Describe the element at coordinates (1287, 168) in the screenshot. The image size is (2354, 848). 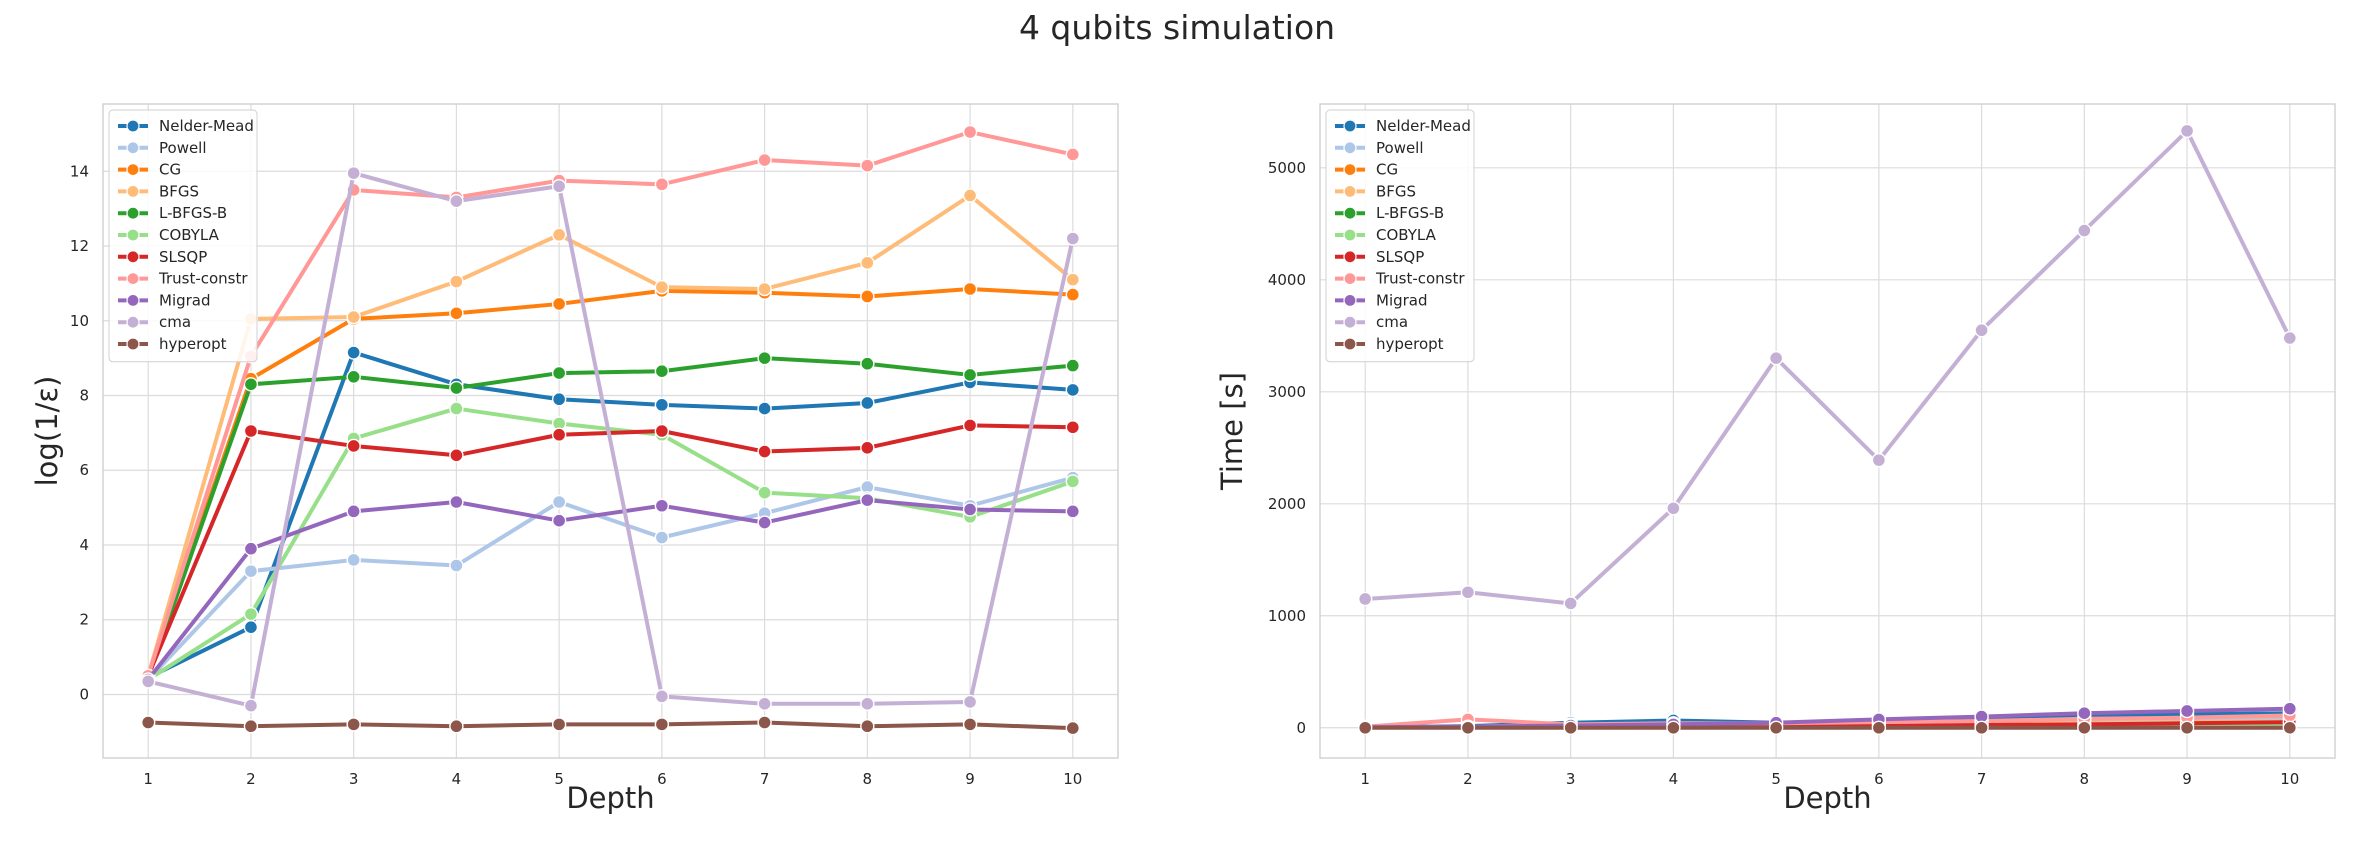
I see `y-tick-label: 5000` at that location.